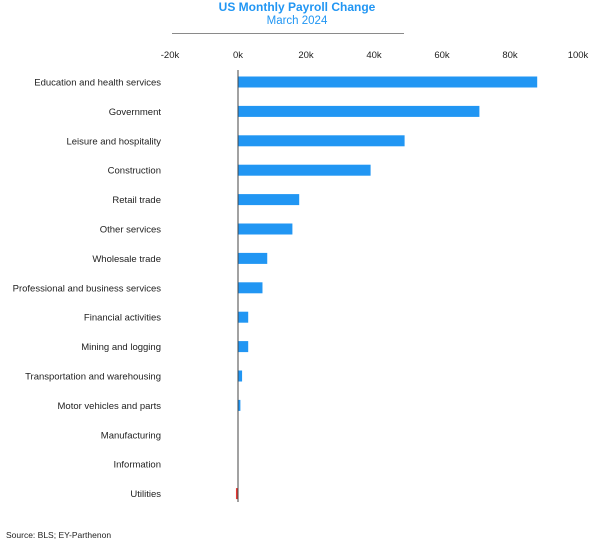  I want to click on x-tick-label: 0k, so click(238, 55).